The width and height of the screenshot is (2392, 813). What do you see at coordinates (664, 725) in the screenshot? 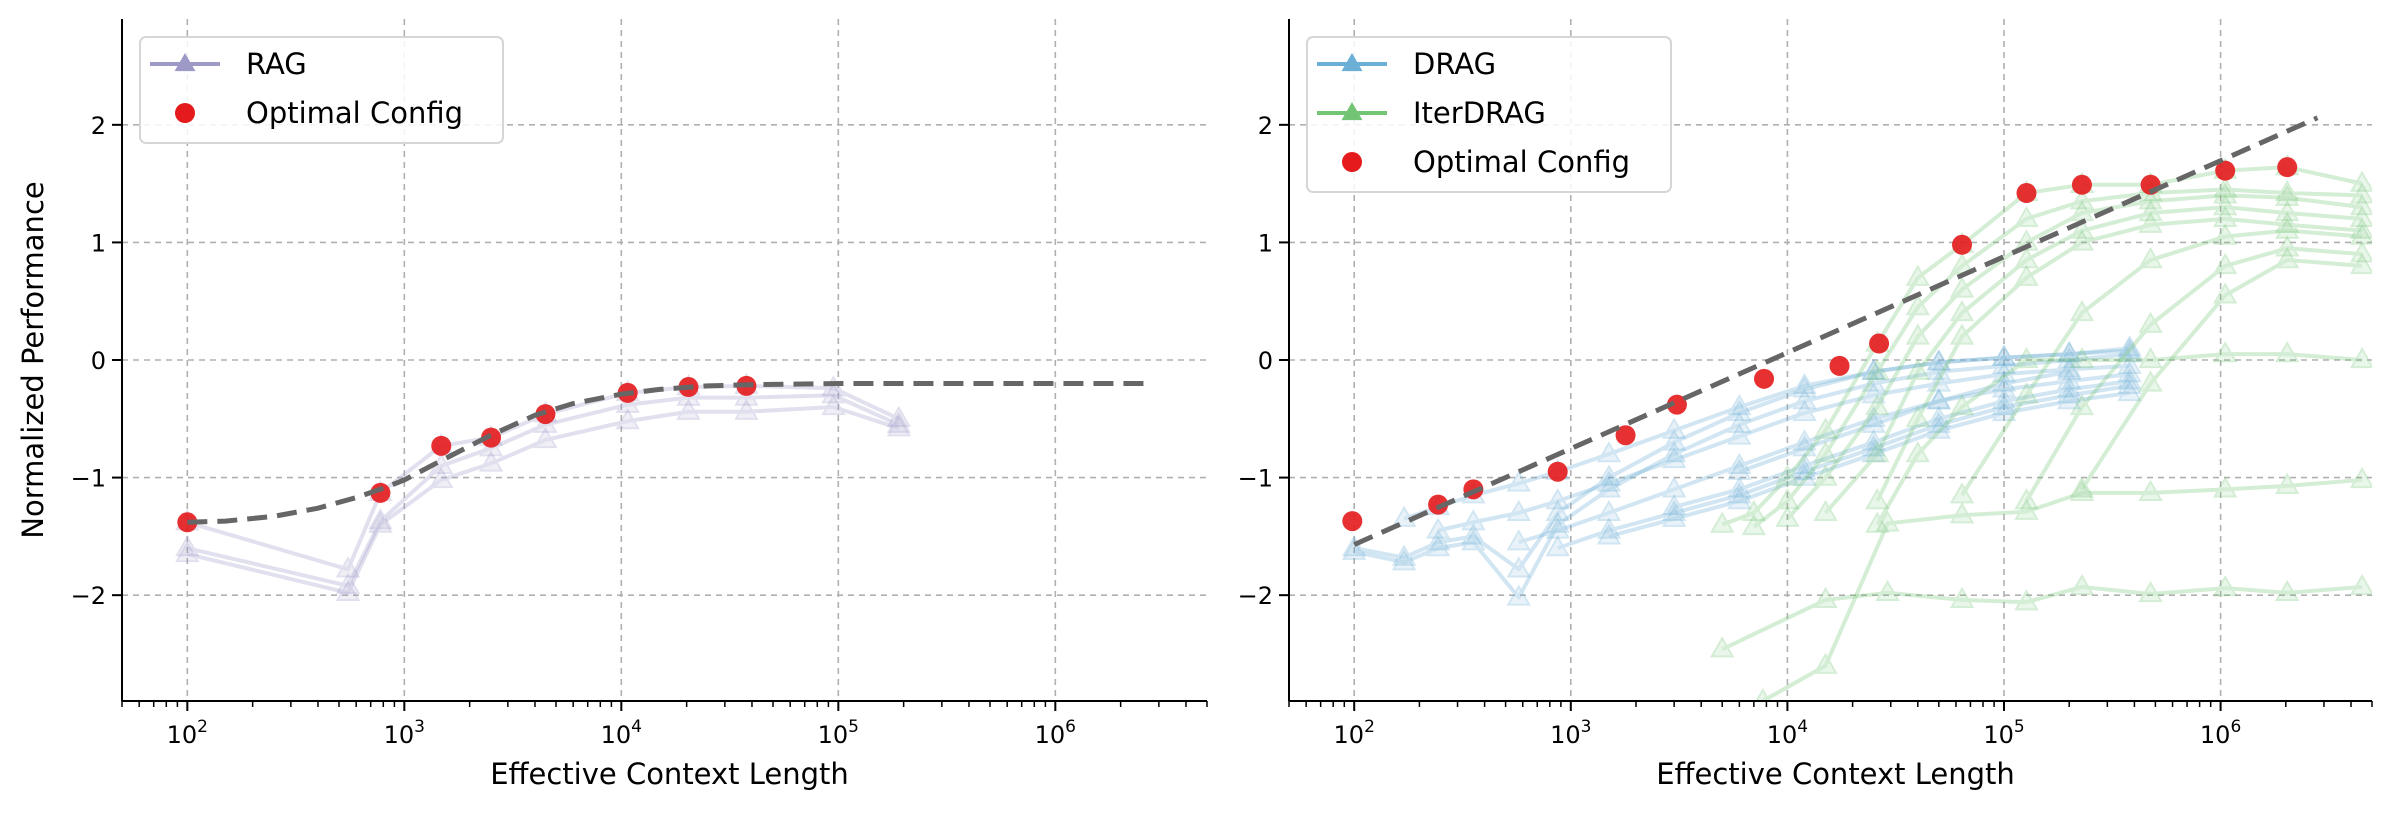
I see `x-axis-ticks: 102 103 104 105 106` at bounding box center [664, 725].